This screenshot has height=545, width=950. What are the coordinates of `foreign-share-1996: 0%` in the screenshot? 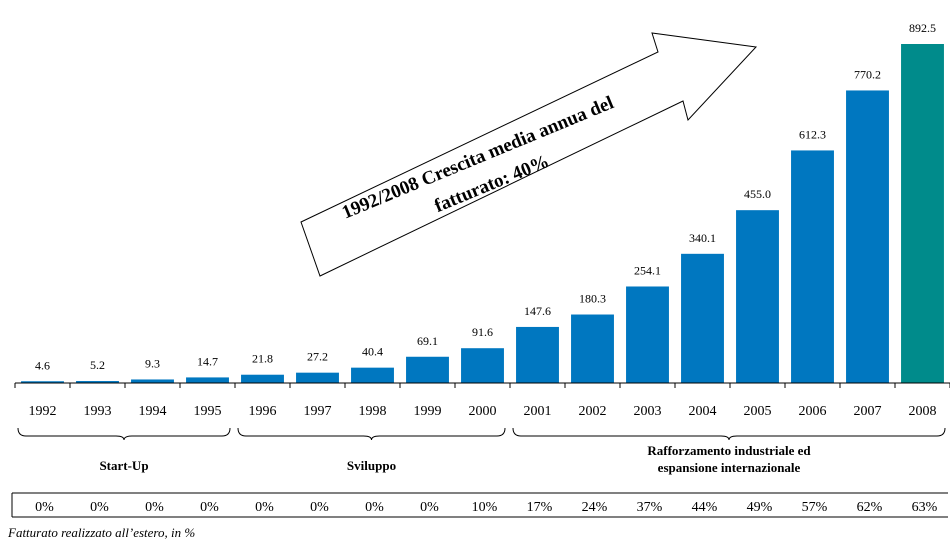 It's located at (264, 507).